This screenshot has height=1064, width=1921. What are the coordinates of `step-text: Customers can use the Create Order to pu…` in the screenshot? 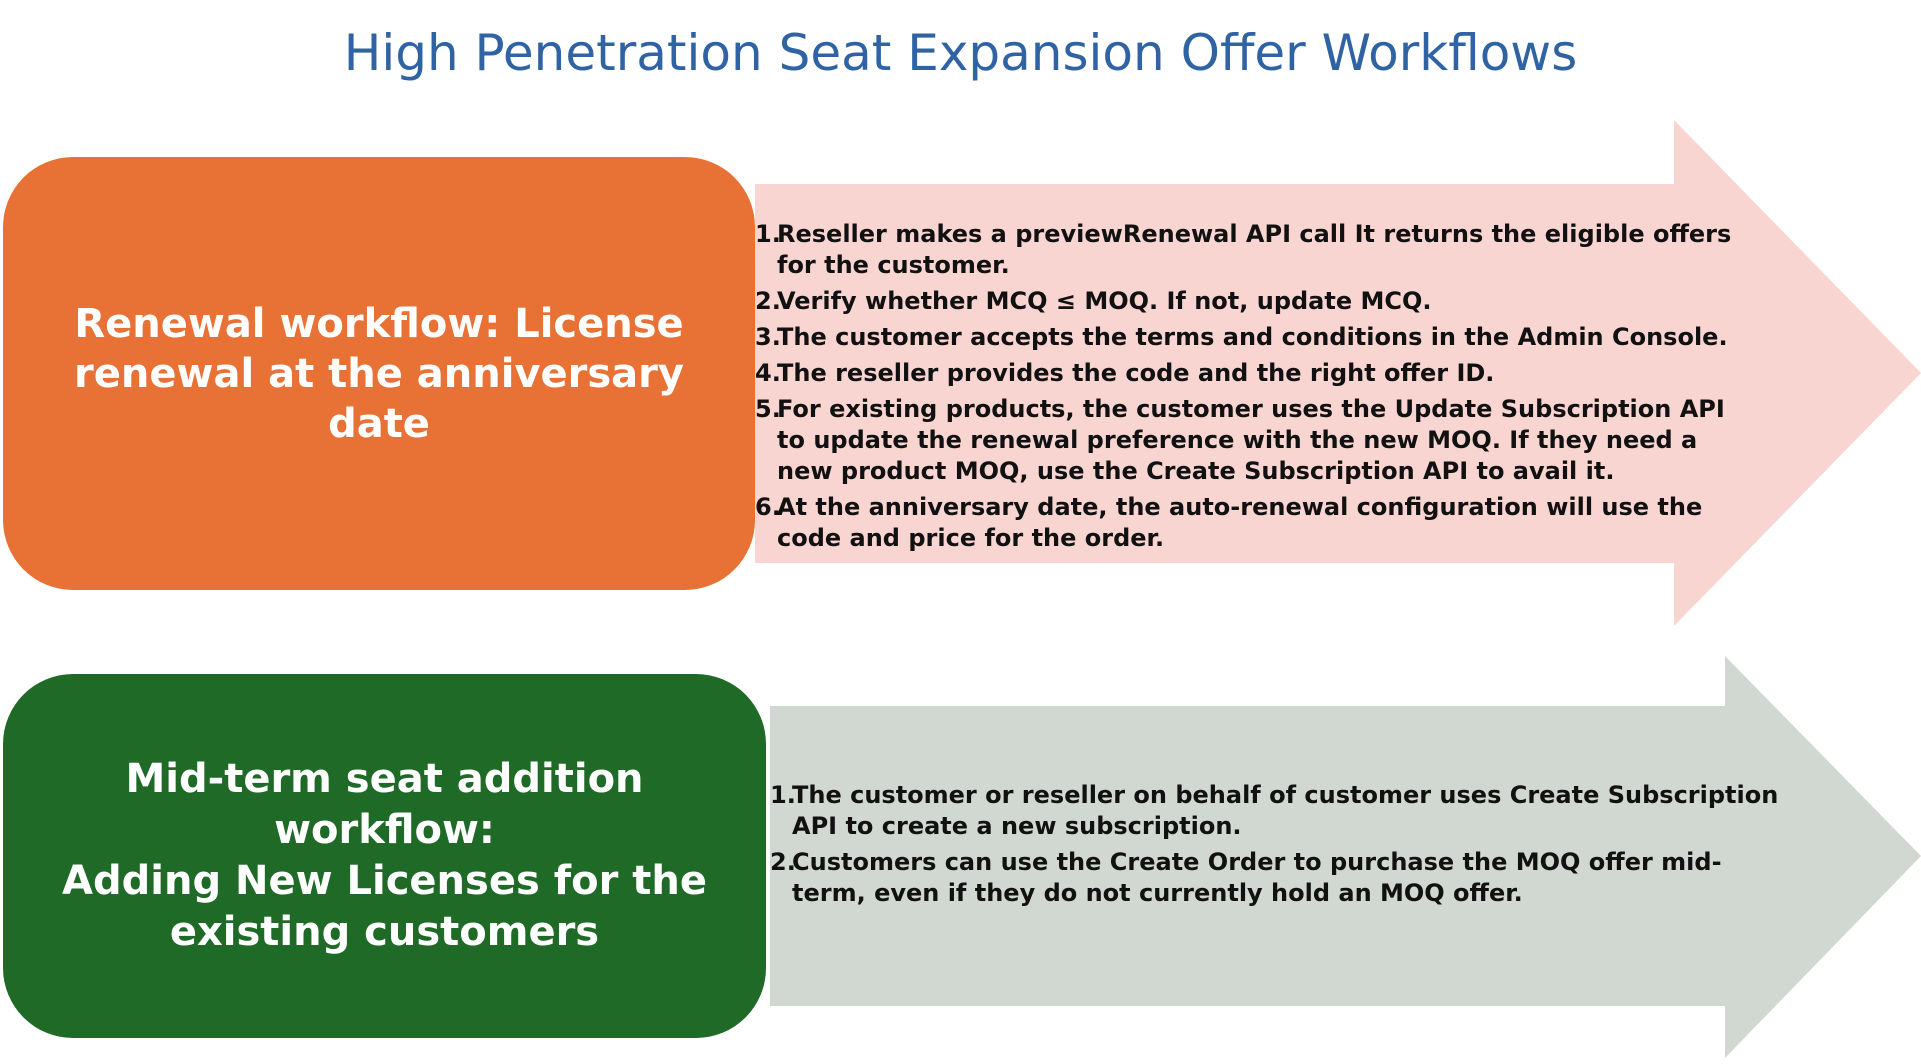 It's located at (1257, 877).